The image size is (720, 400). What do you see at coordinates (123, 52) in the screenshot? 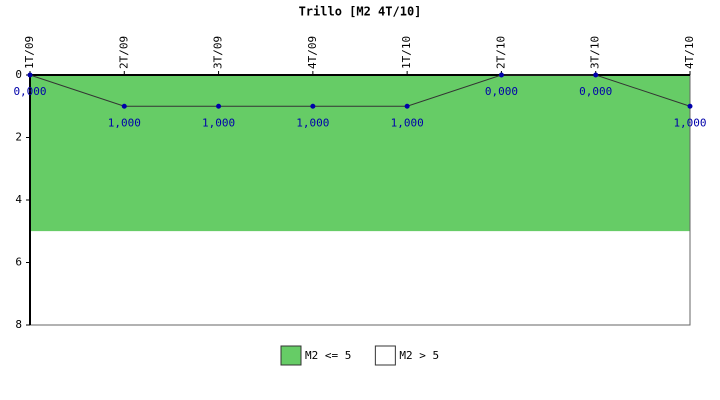
I see `x-tick-label: 2T/09` at bounding box center [123, 52].